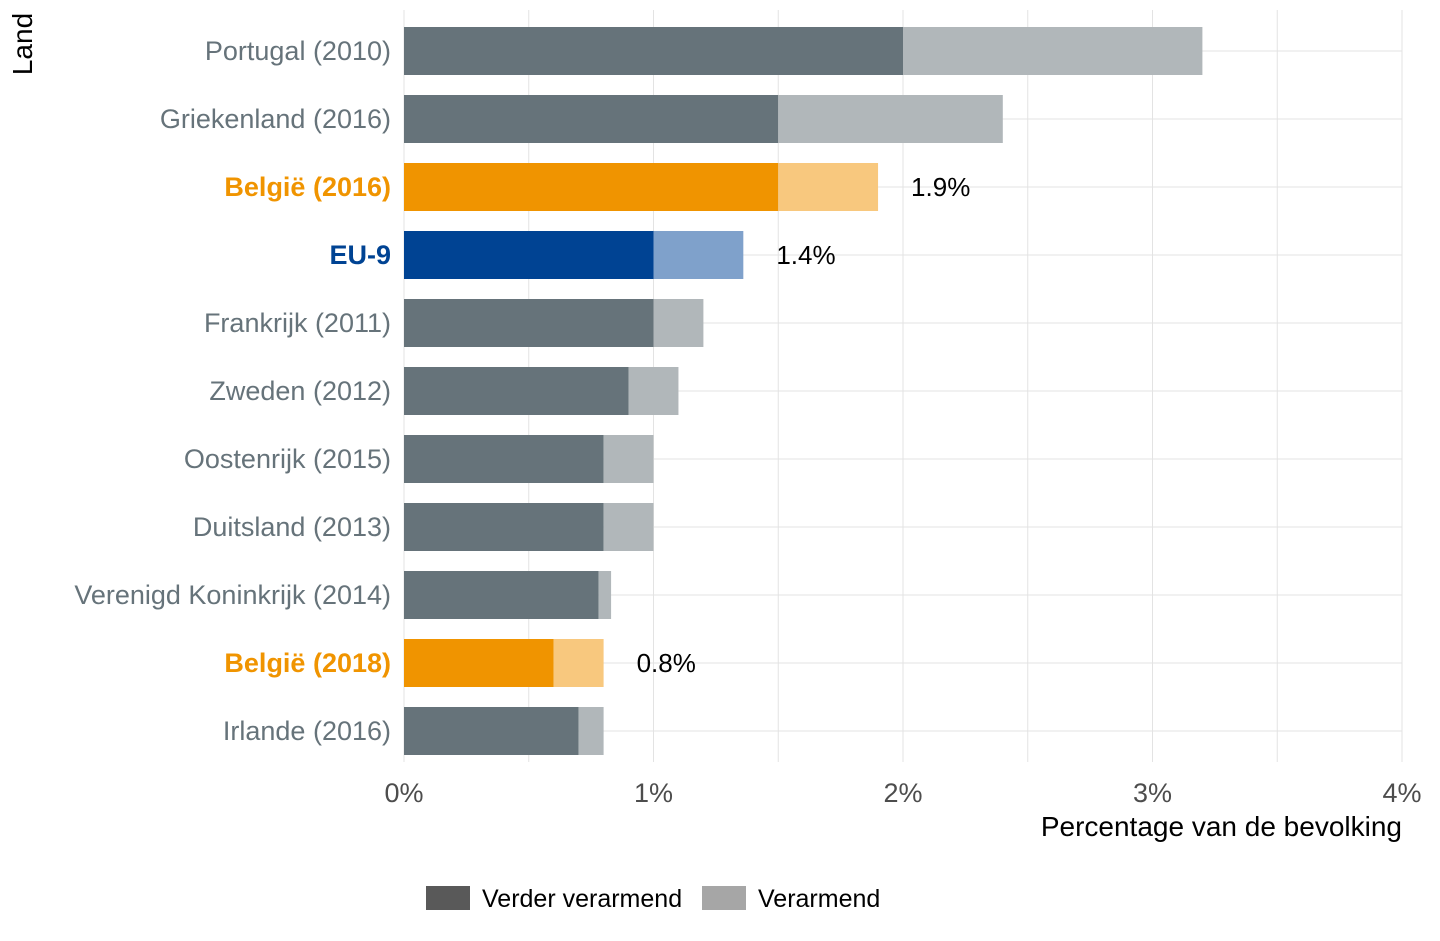  I want to click on bar-total-label: 1.9%, so click(940, 187).